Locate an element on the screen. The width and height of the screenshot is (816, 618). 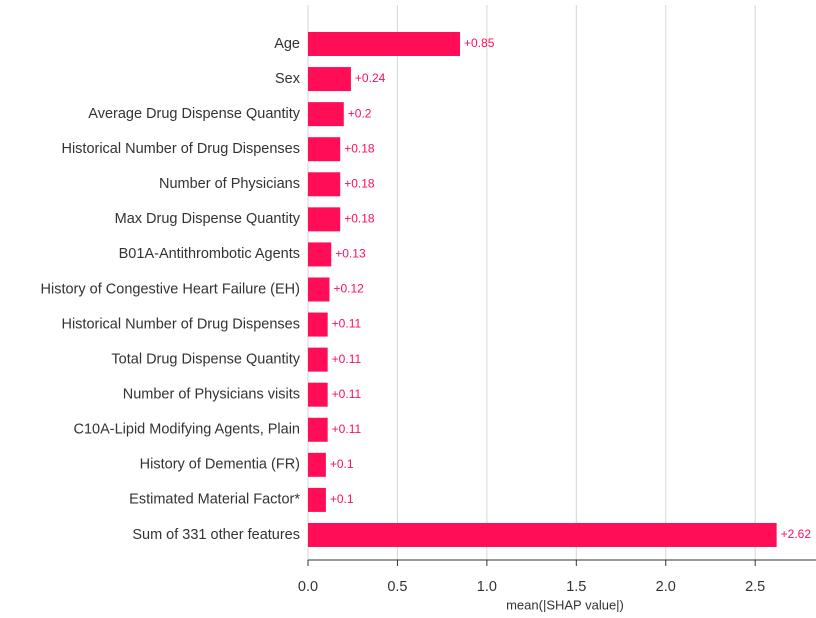
value-label: +0.13 is located at coordinates (350, 254).